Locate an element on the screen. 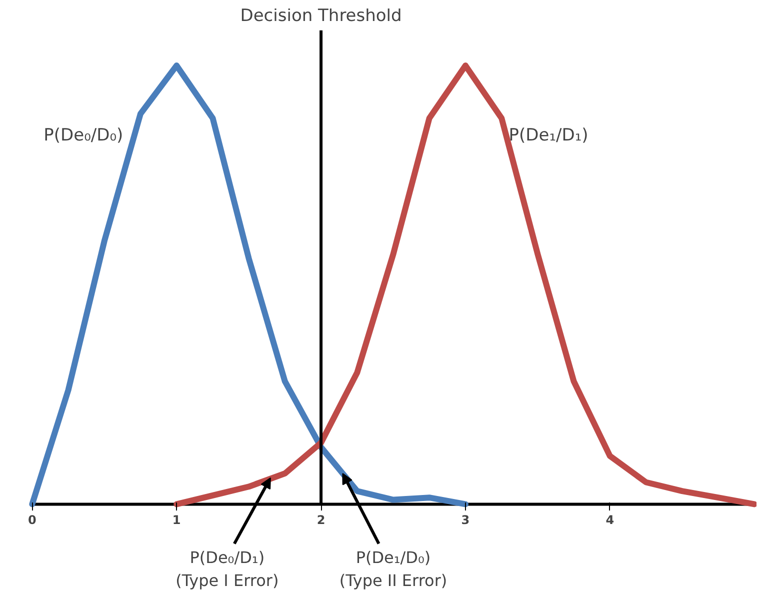 Image resolution: width=764 pixels, height=610 pixels. x-tick-label: 4 is located at coordinates (610, 520).